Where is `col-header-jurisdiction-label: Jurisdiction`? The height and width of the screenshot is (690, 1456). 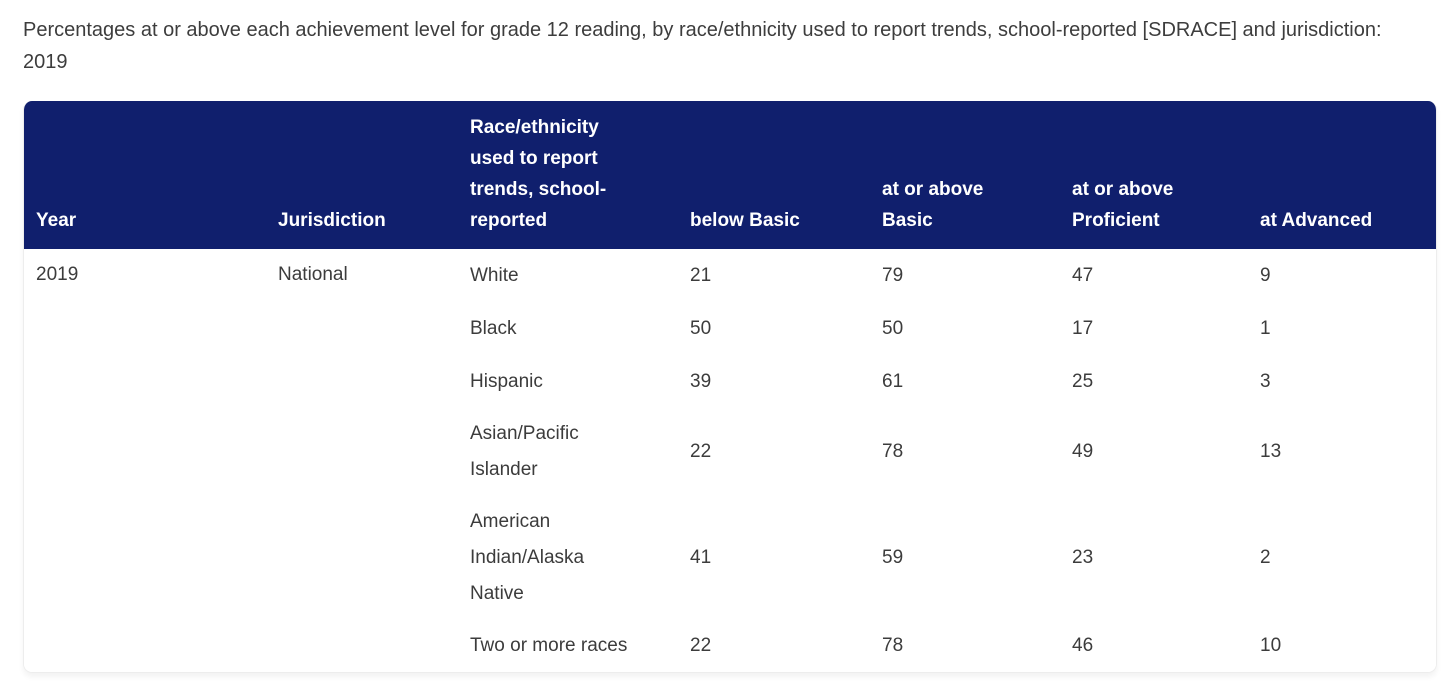 col-header-jurisdiction-label: Jurisdiction is located at coordinates (332, 220).